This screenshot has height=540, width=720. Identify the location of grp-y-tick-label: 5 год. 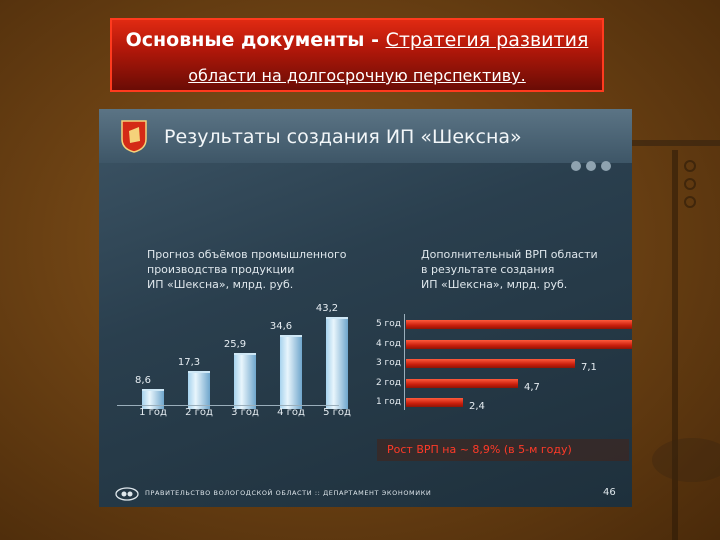
(388, 324).